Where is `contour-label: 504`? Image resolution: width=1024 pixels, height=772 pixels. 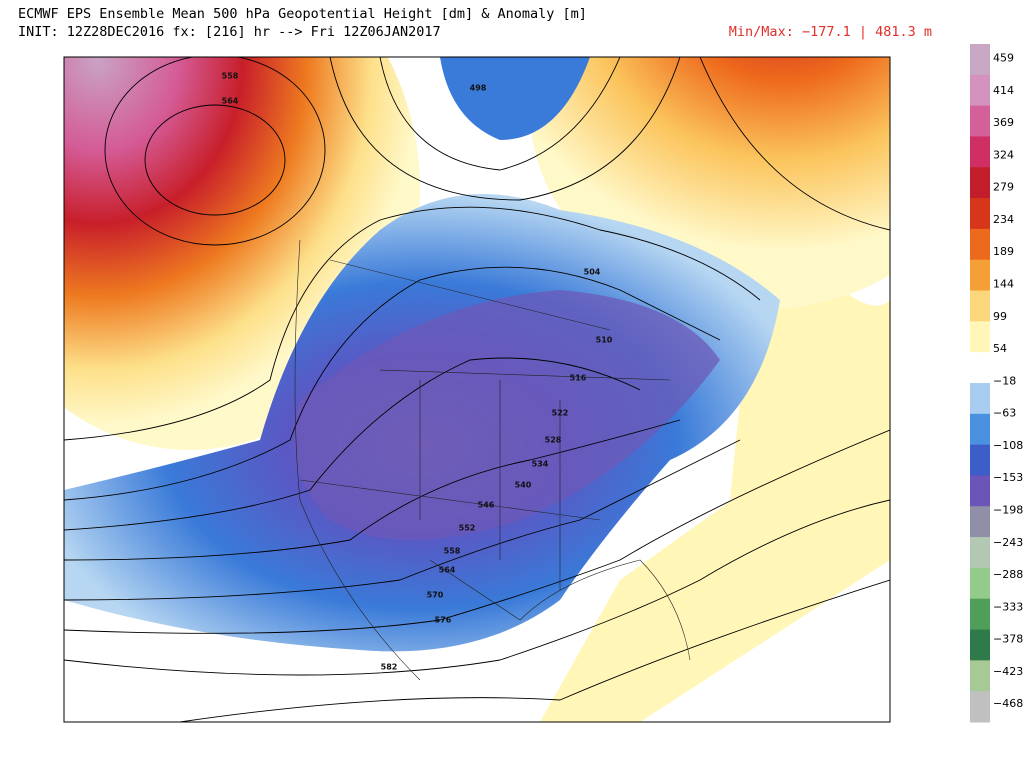
contour-label: 504 is located at coordinates (592, 272).